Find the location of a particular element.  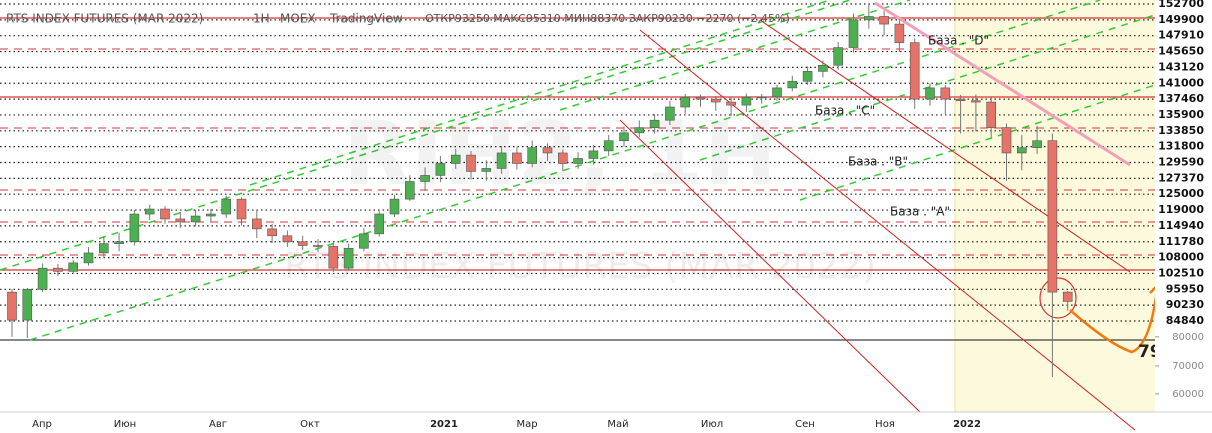

y-tick-label: 111780 is located at coordinates (1181, 241).